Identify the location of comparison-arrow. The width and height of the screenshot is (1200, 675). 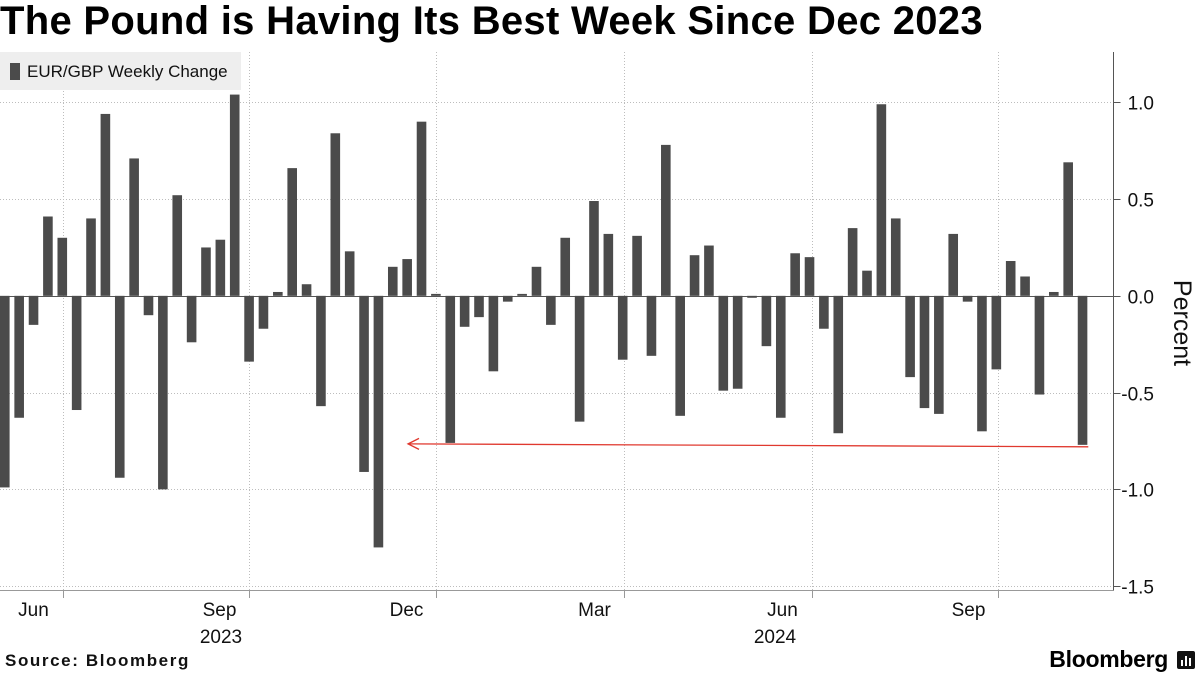
(747, 443).